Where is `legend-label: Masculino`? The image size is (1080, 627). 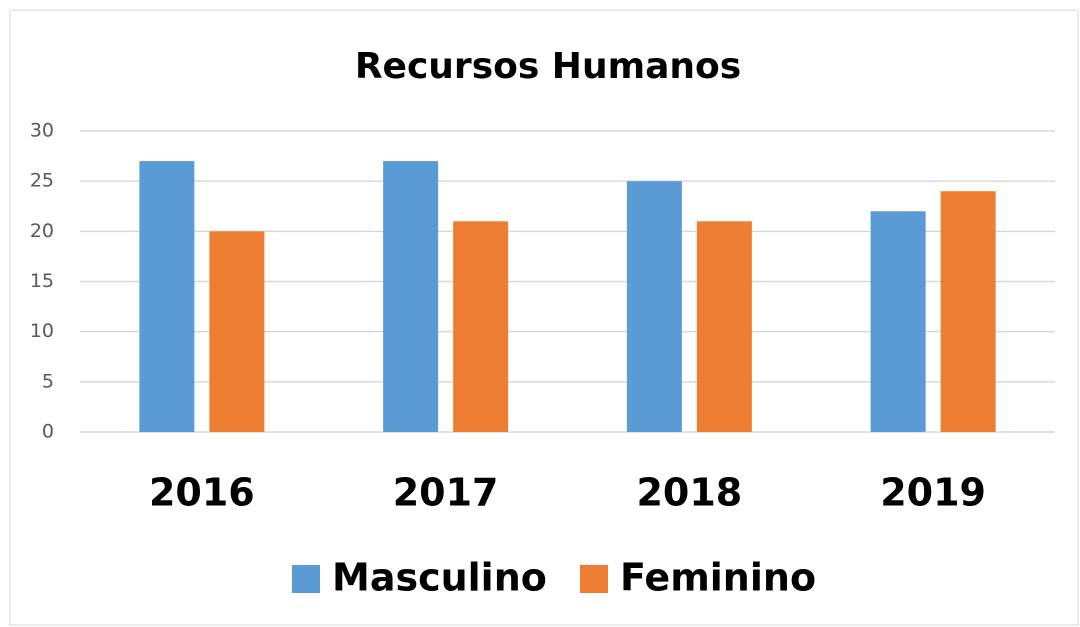
legend-label: Masculino is located at coordinates (439, 578).